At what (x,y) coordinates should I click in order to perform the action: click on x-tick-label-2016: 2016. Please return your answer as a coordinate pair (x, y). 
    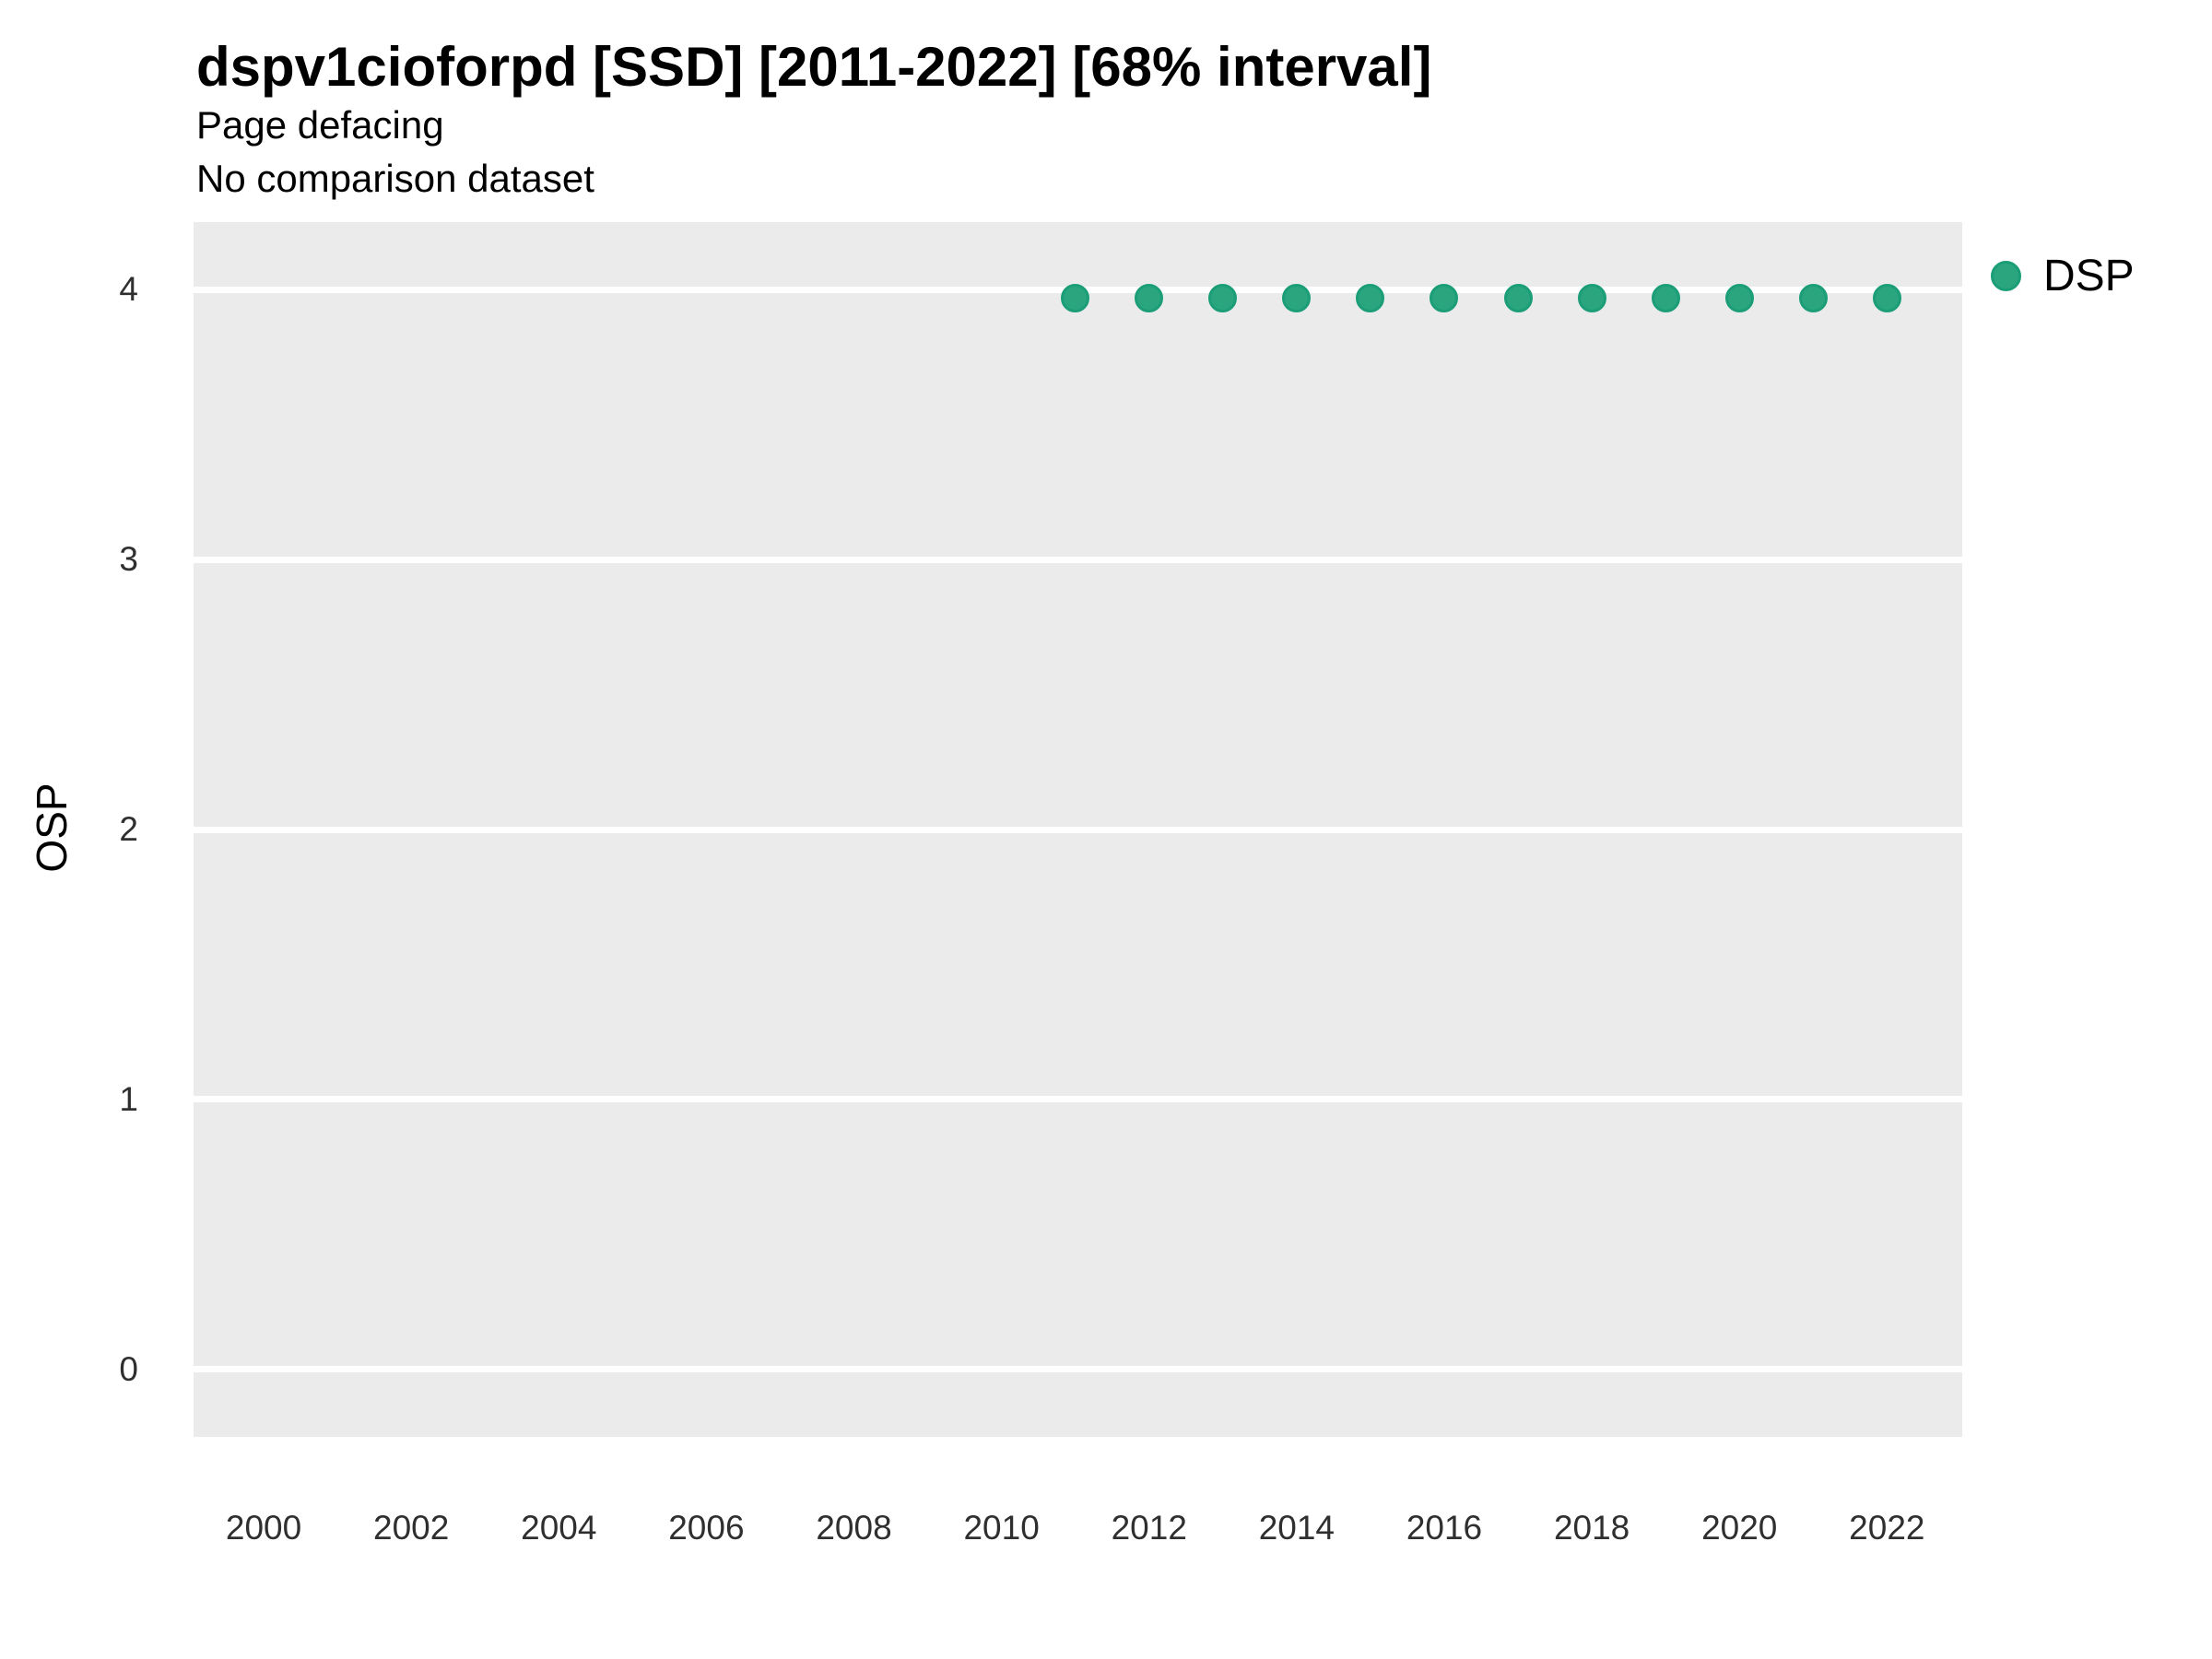
    Looking at the image, I should click on (1444, 1528).